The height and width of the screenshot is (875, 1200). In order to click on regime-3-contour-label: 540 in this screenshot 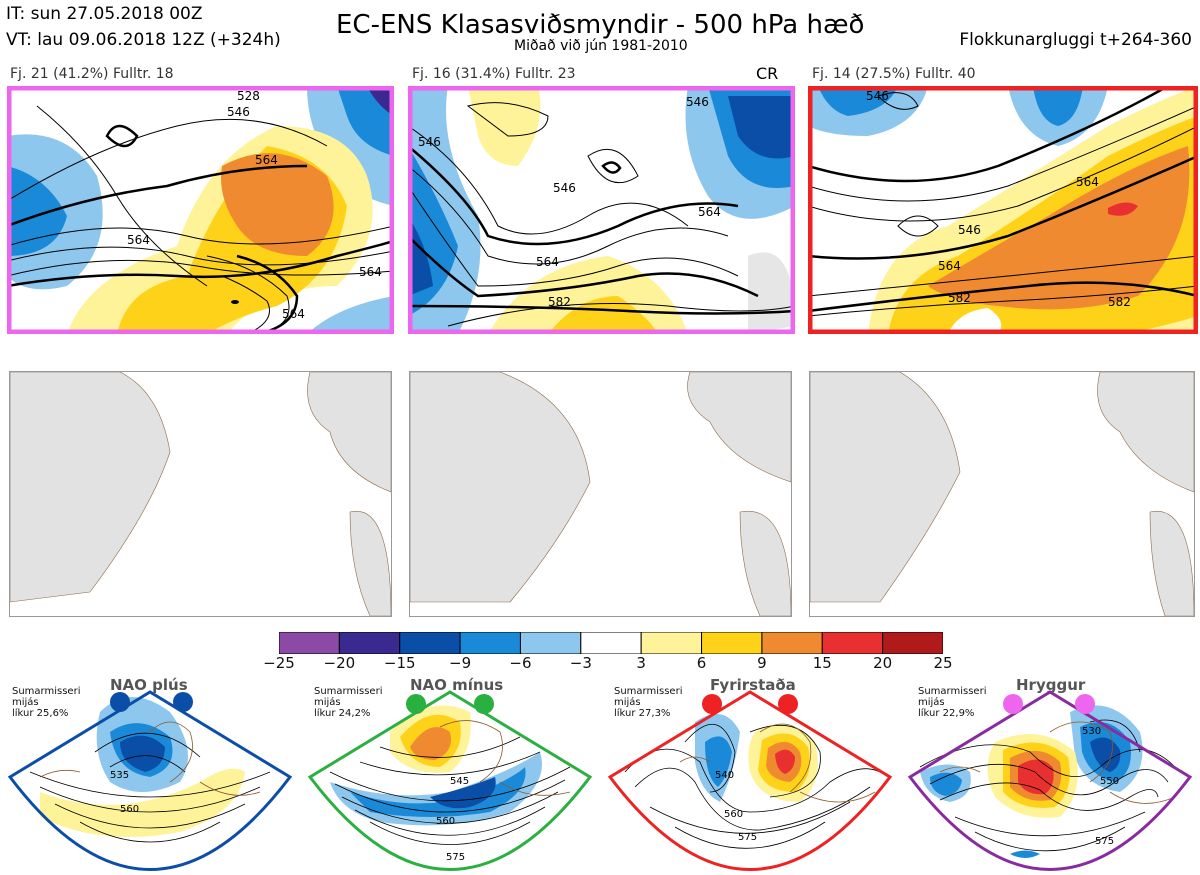, I will do `click(724, 775)`.